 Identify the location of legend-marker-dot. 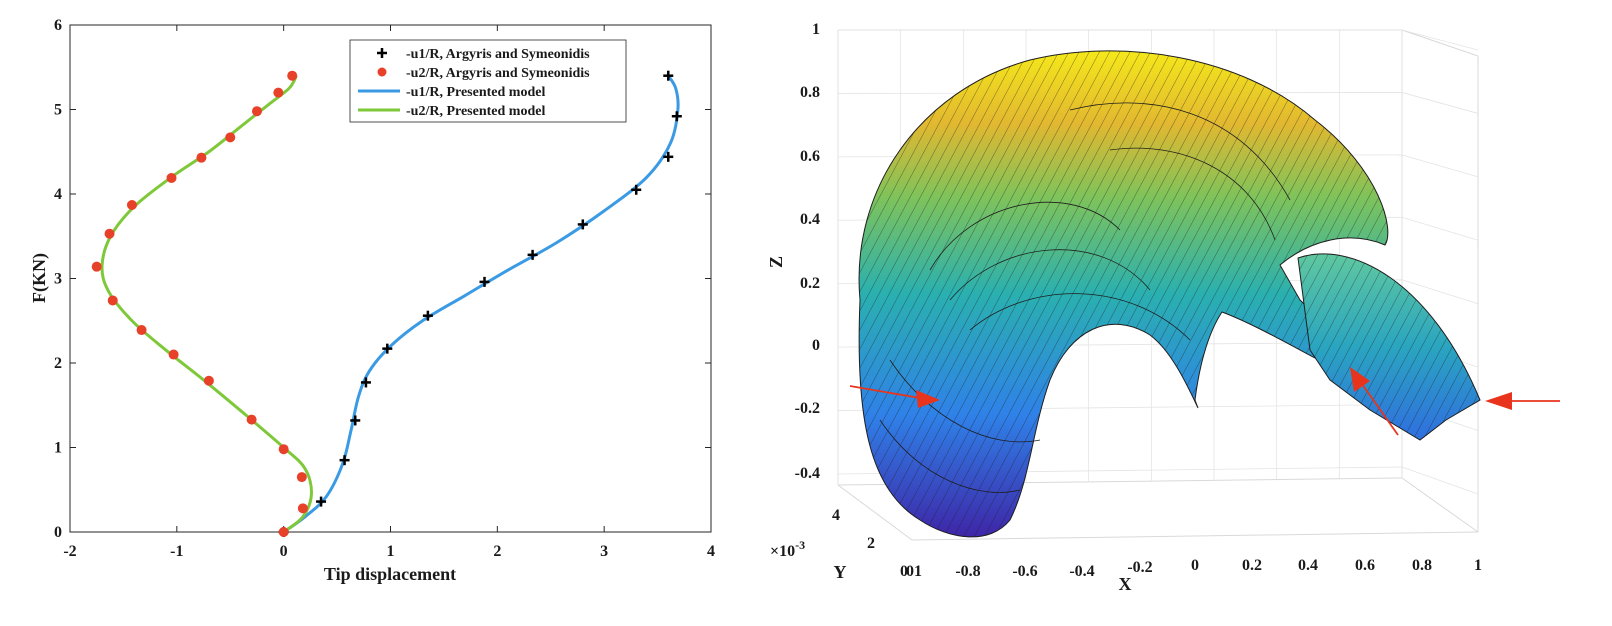
(382, 72).